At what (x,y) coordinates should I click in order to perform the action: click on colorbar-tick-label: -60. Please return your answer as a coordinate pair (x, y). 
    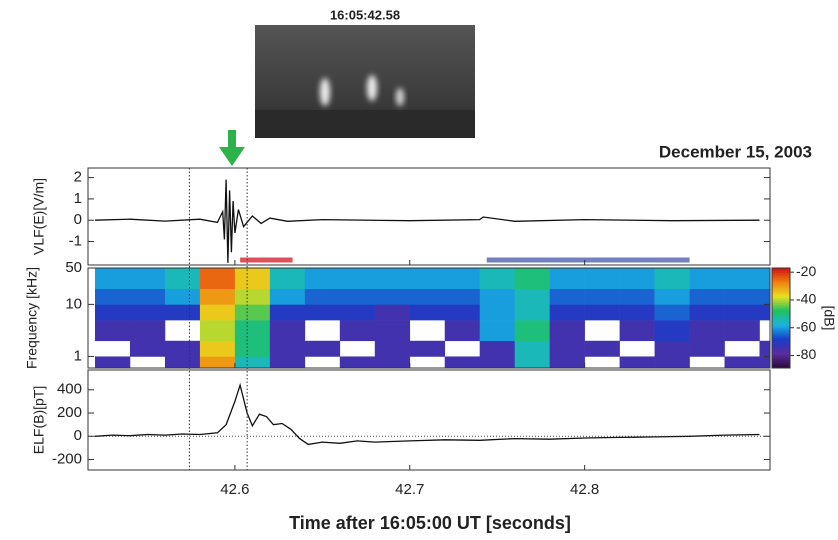
    Looking at the image, I should click on (806, 326).